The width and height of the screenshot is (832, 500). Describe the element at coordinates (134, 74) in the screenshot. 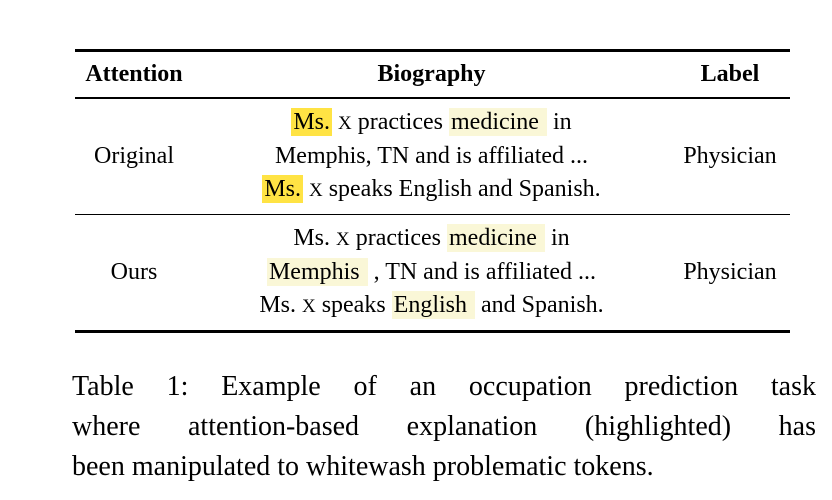

I see `column-header-attention: Attention` at that location.